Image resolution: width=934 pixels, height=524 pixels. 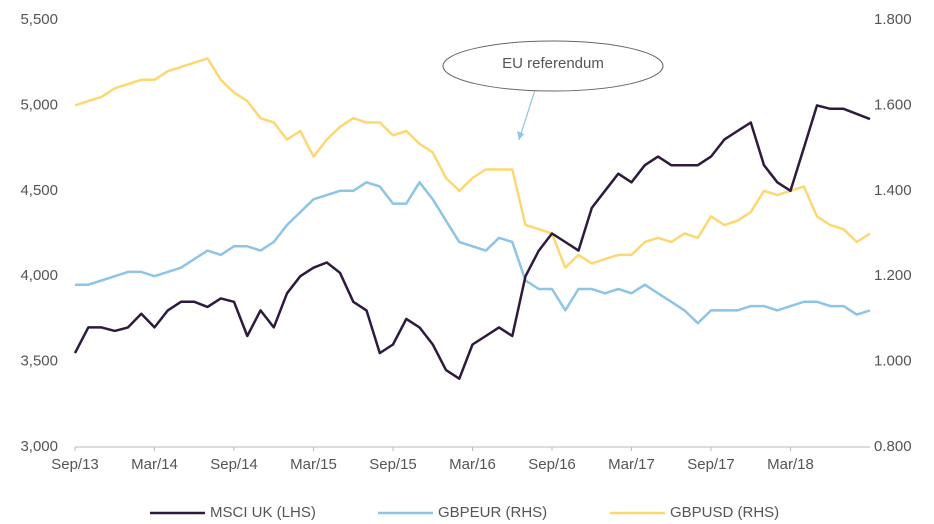 What do you see at coordinates (893, 104) in the screenshot?
I see `y2-tick-label: 1.600` at bounding box center [893, 104].